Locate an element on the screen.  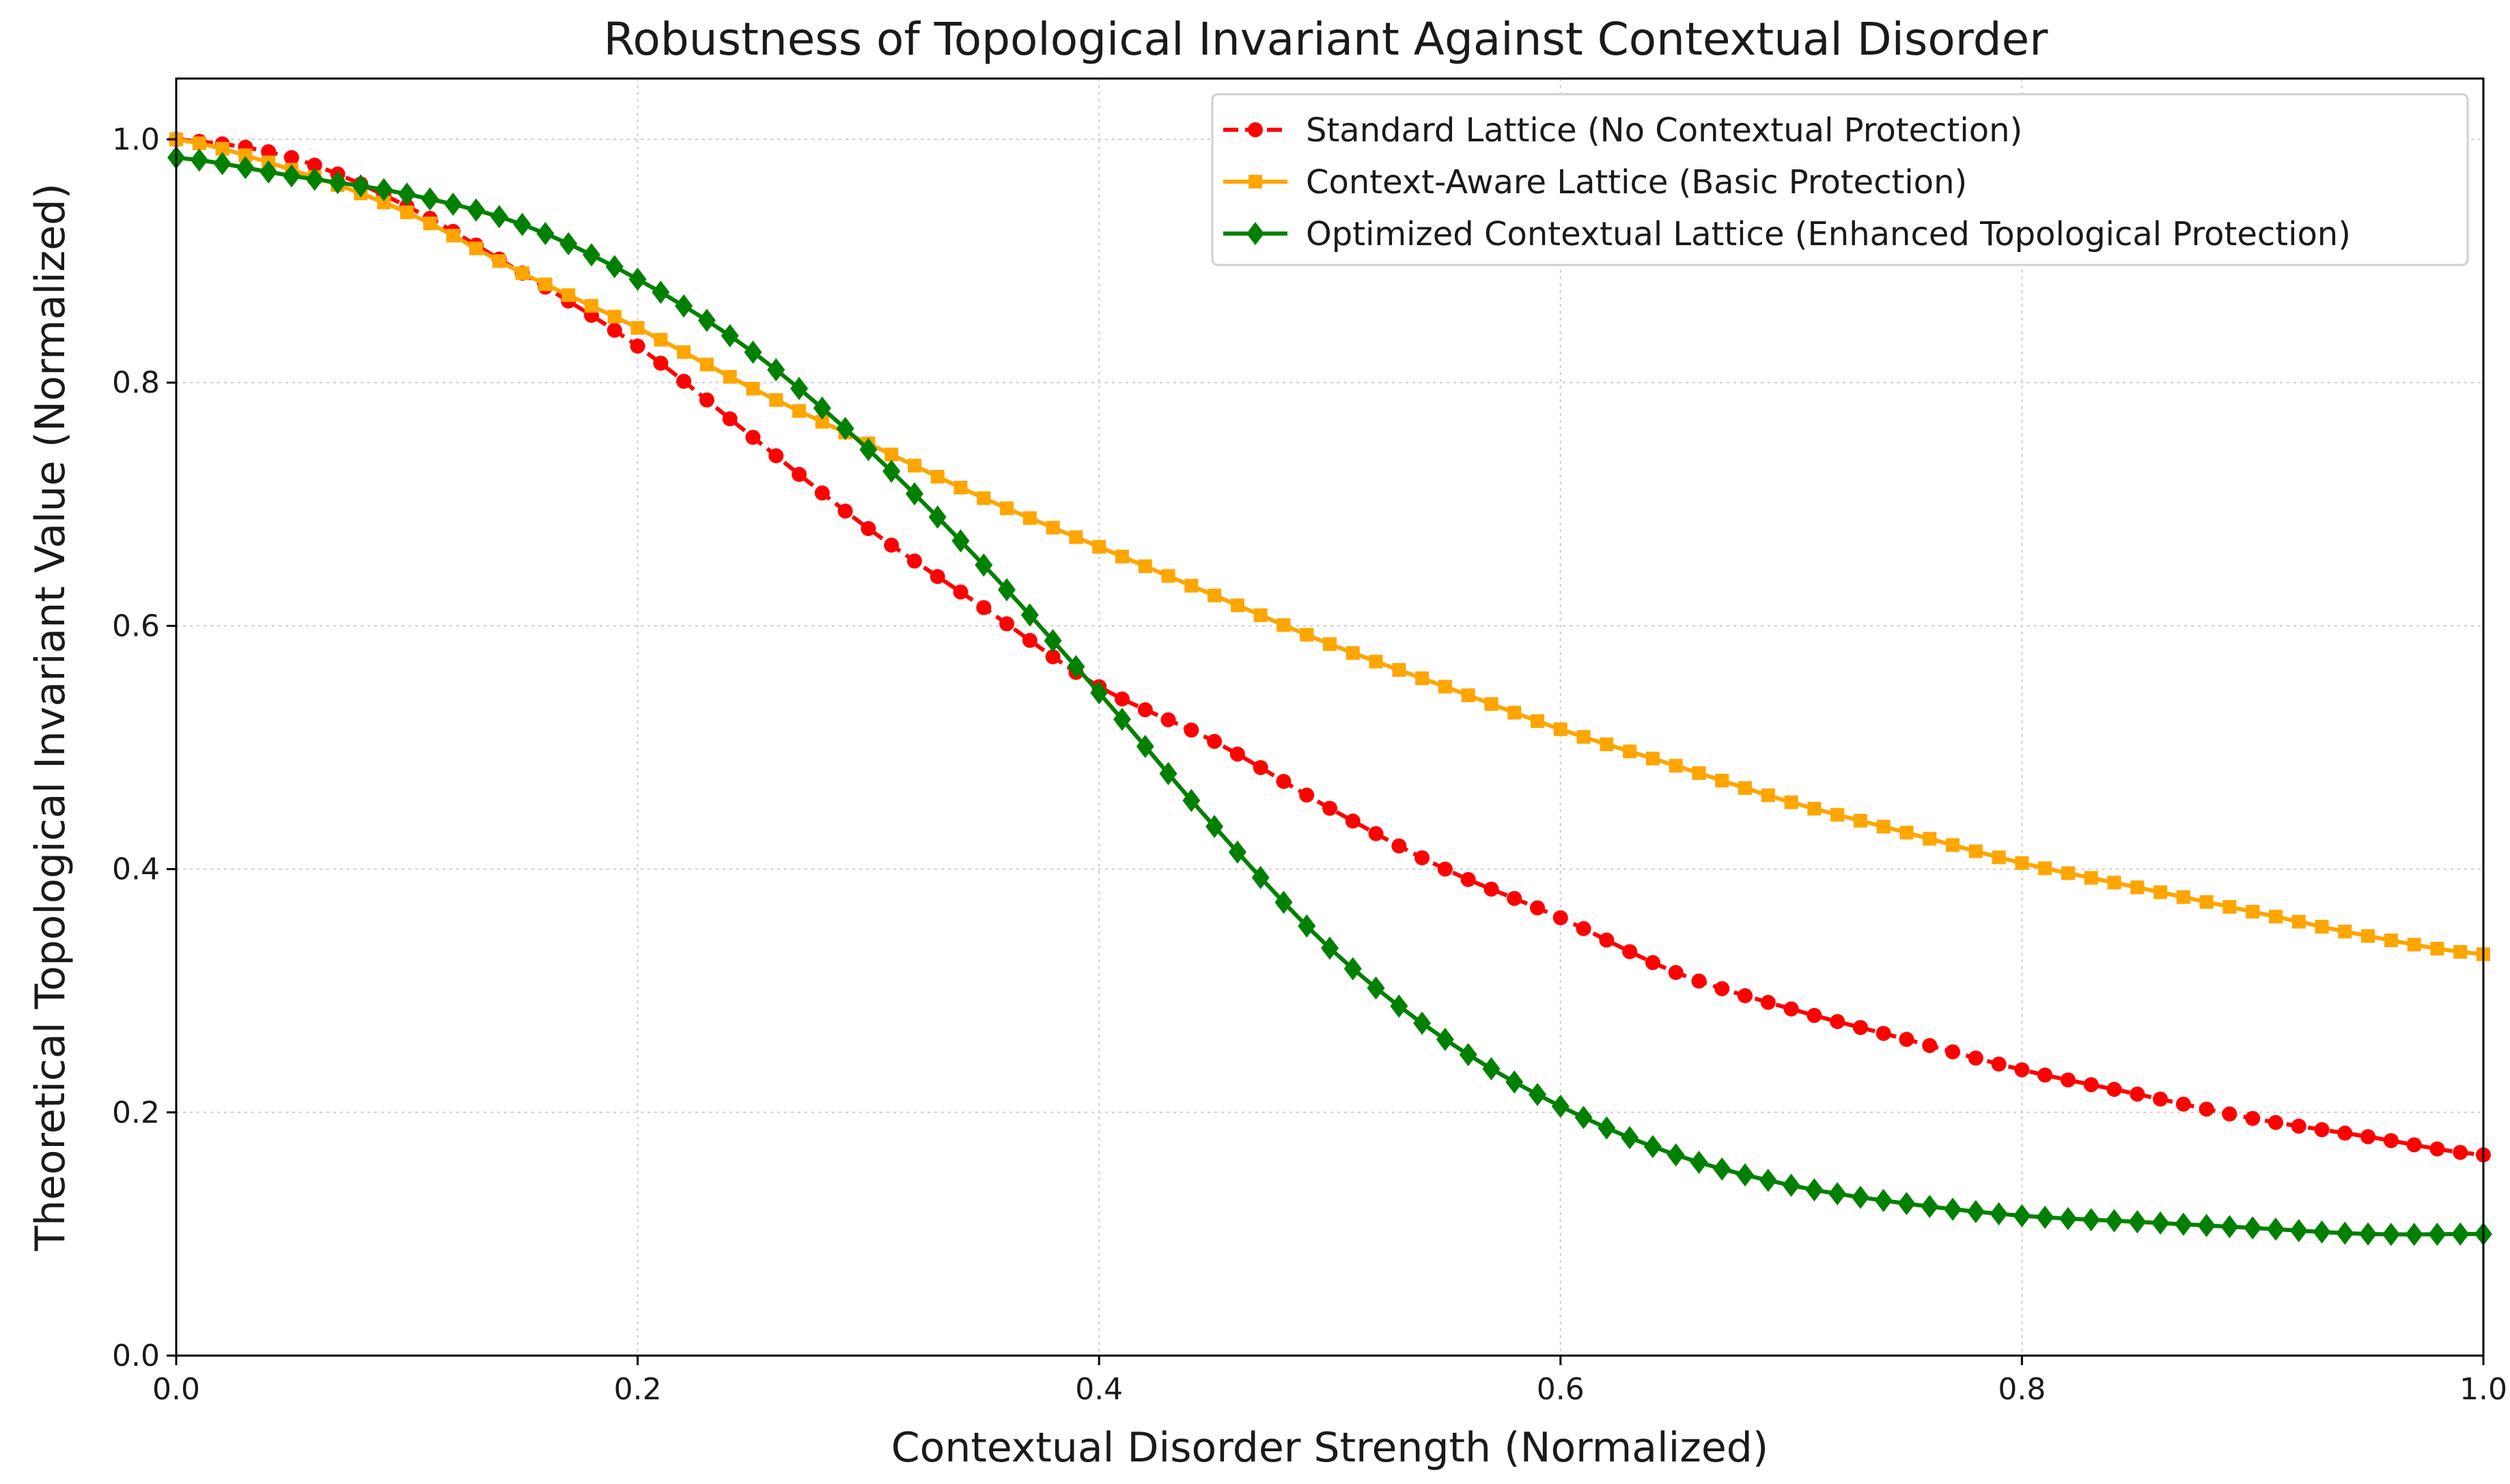
legend-label: Context-Aware Lattice (Basic Protection) is located at coordinates (1637, 182).